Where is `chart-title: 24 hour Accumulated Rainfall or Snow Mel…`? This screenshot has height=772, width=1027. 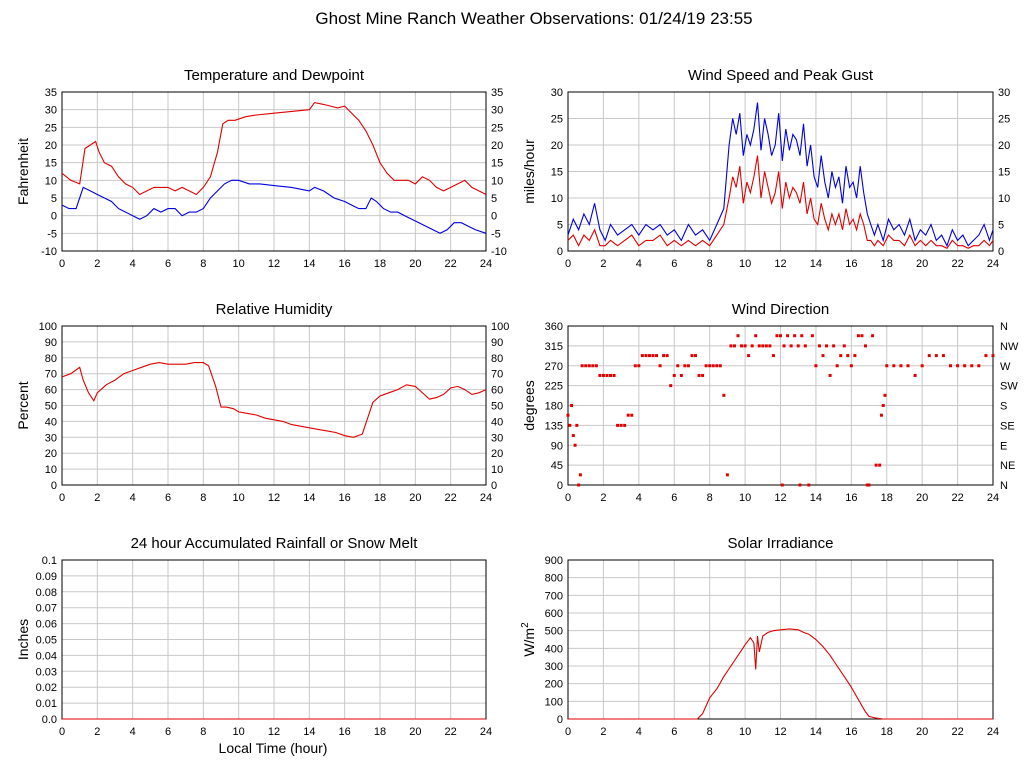 chart-title: 24 hour Accumulated Rainfall or Snow Mel… is located at coordinates (275, 543).